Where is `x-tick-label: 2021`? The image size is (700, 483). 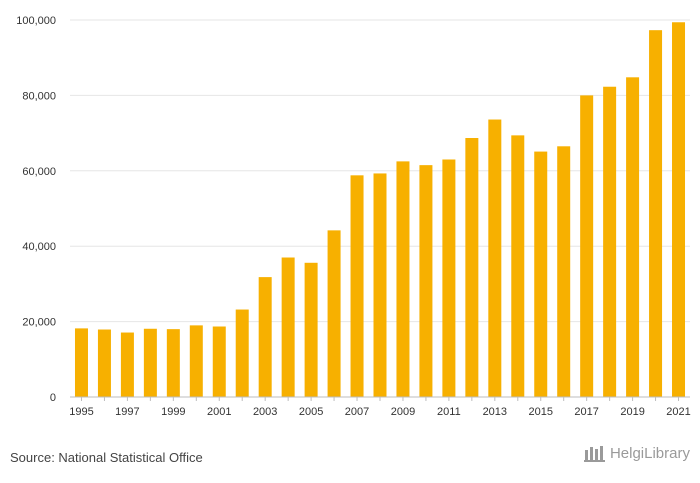
x-tick-label: 2021 is located at coordinates (678, 412).